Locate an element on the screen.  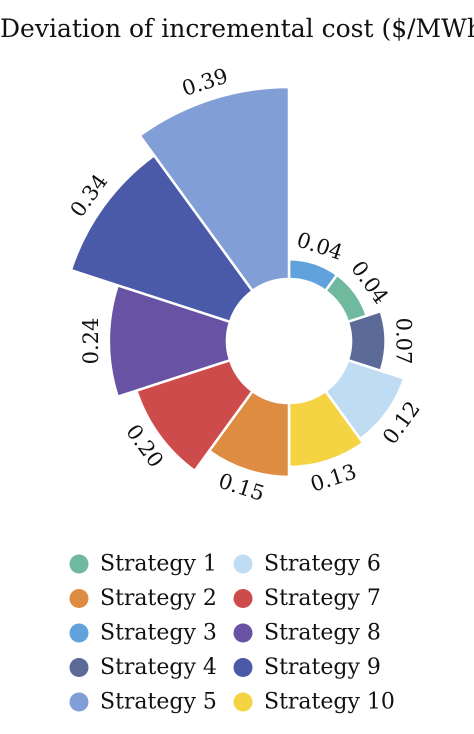
value-label-strategy-4: 0.07 is located at coordinates (404, 341).